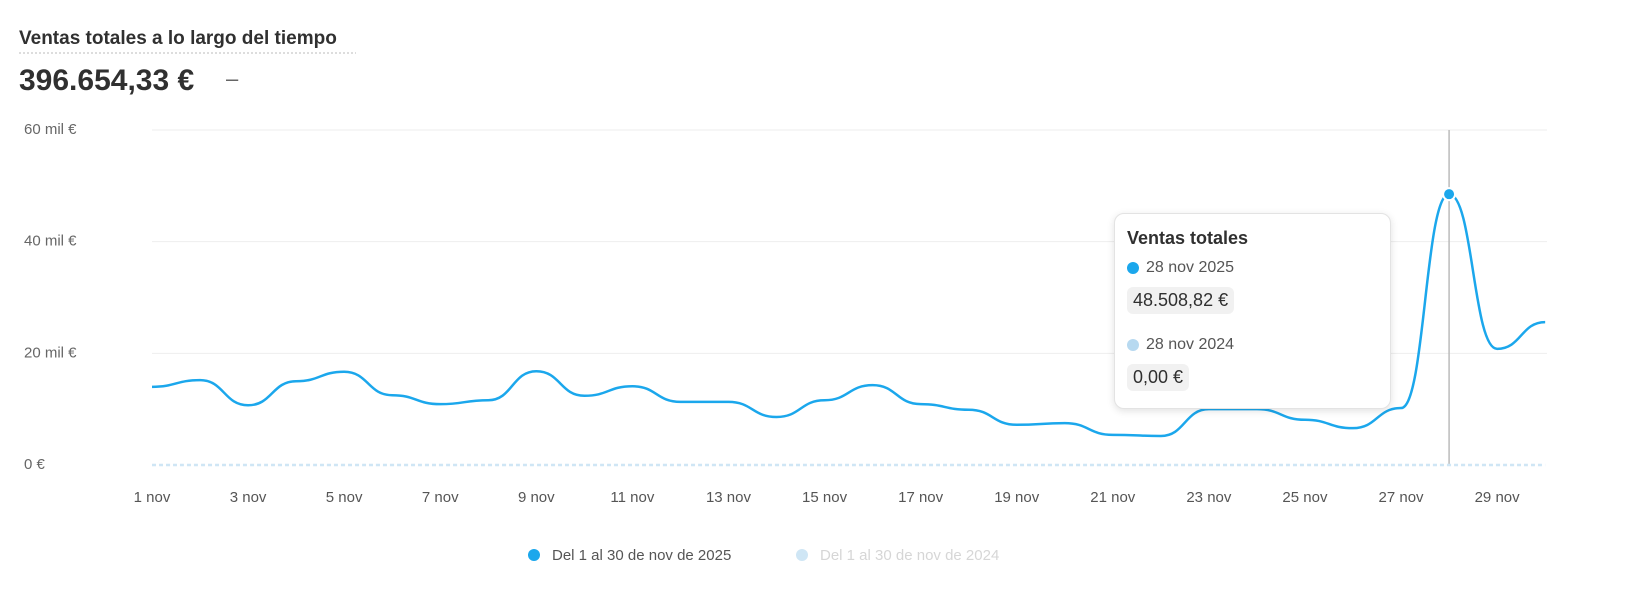  Describe the element at coordinates (1181, 300) in the screenshot. I see `tooltip-value: 48.508,82 €` at that location.